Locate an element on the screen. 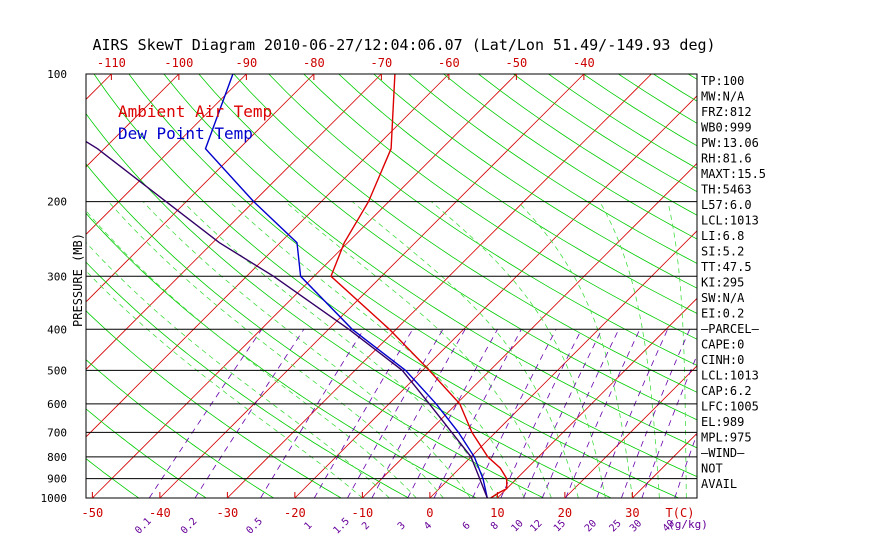 Image resolution: width=870 pixels, height=560 pixels. index-line: L57:6.0 is located at coordinates (726, 205).